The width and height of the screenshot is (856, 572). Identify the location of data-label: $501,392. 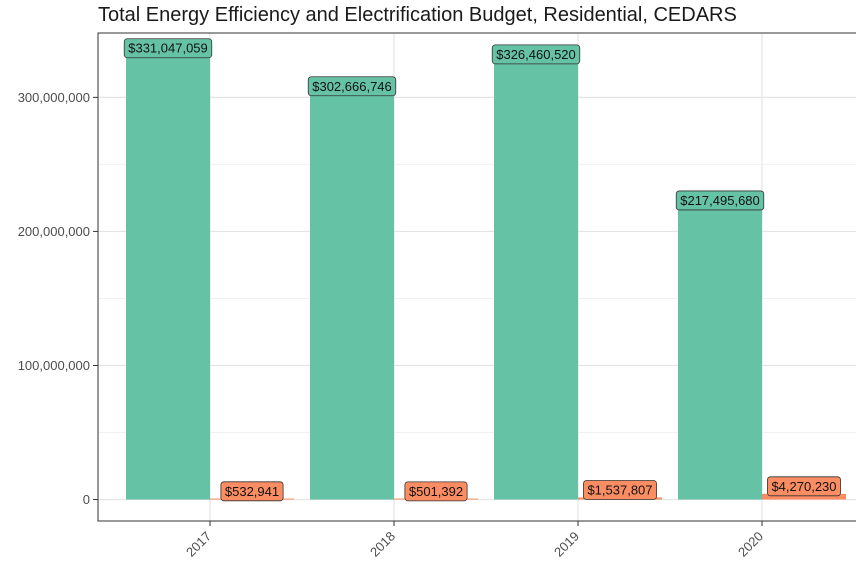
(436, 491).